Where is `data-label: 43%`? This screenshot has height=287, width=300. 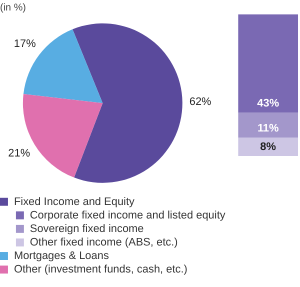 data-label: 43% is located at coordinates (268, 104).